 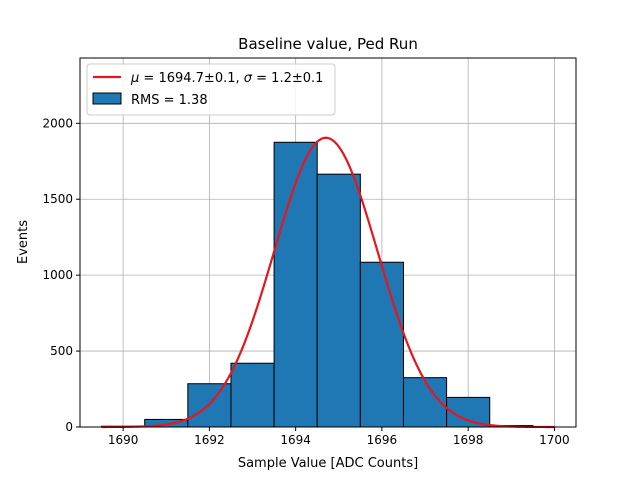 I want to click on y-axis-label: Events, so click(x=23, y=242).